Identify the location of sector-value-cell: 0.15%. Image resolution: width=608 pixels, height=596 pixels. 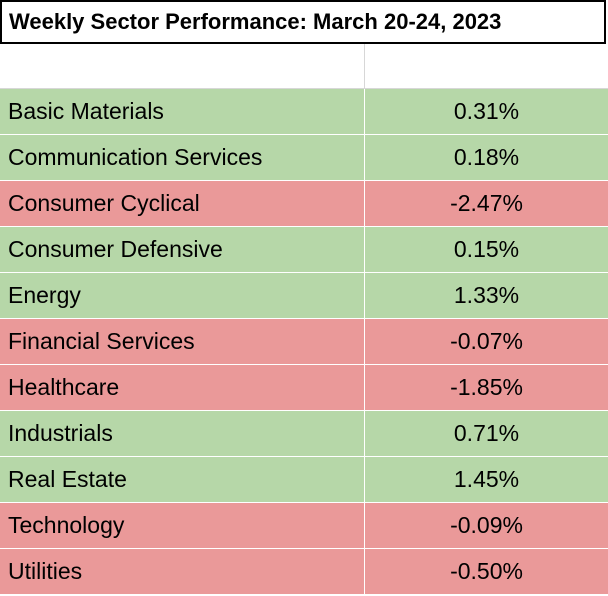
(486, 249).